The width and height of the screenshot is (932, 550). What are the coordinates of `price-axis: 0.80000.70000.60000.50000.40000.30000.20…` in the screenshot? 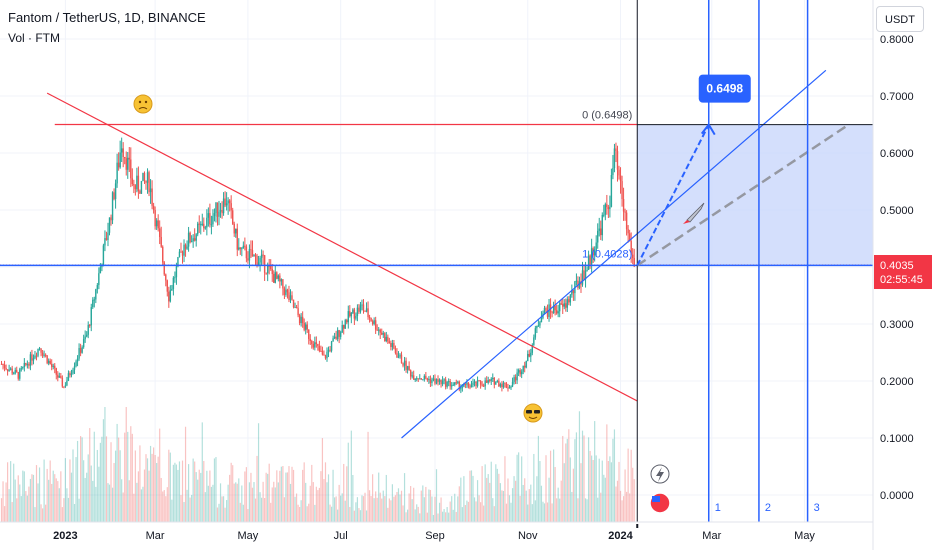 It's located at (893, 275).